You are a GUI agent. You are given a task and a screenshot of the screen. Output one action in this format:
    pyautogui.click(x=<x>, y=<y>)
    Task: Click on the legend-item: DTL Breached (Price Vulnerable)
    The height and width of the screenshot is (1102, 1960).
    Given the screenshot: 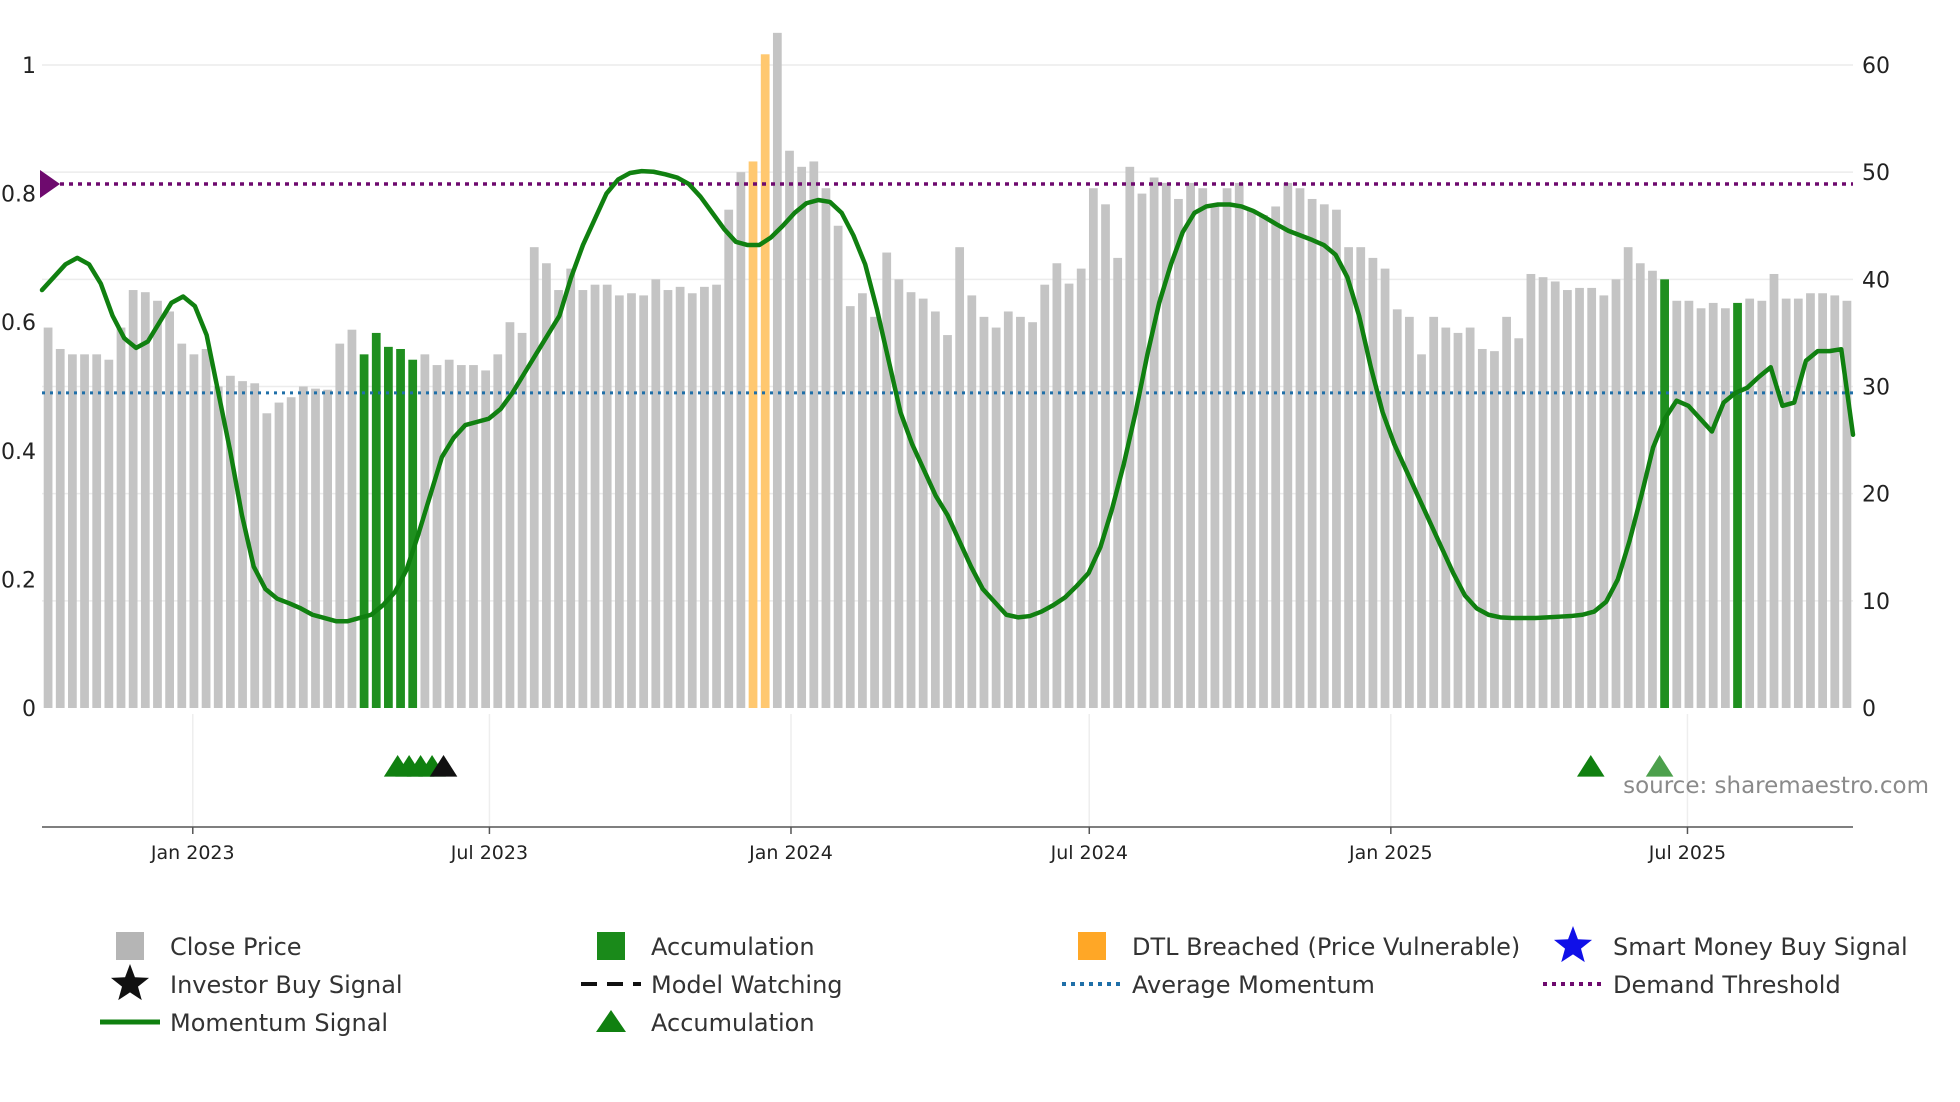 What is the action you would take?
    pyautogui.click(x=1299, y=946)
    